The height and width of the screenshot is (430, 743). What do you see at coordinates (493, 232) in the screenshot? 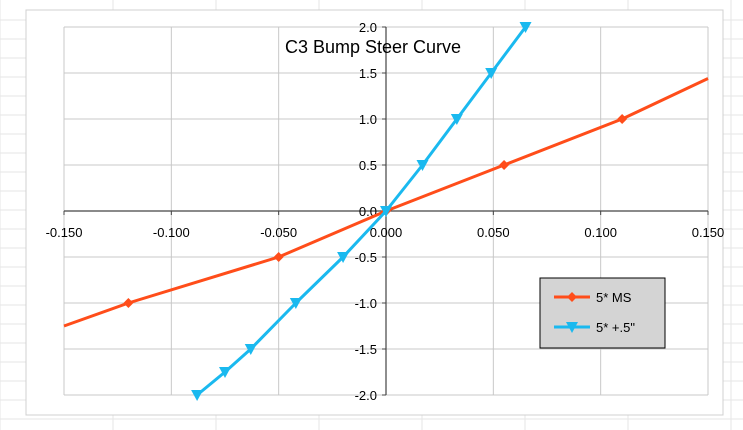
I see `x-tick-label: 0.050` at bounding box center [493, 232].